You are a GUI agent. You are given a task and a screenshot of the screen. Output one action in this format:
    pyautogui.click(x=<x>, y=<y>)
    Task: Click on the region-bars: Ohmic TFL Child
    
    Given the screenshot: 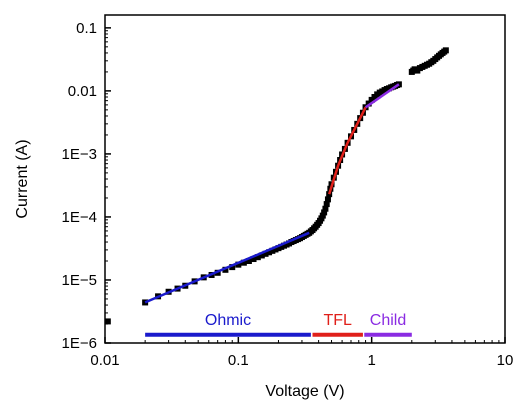 What is the action you would take?
    pyautogui.click(x=278, y=324)
    